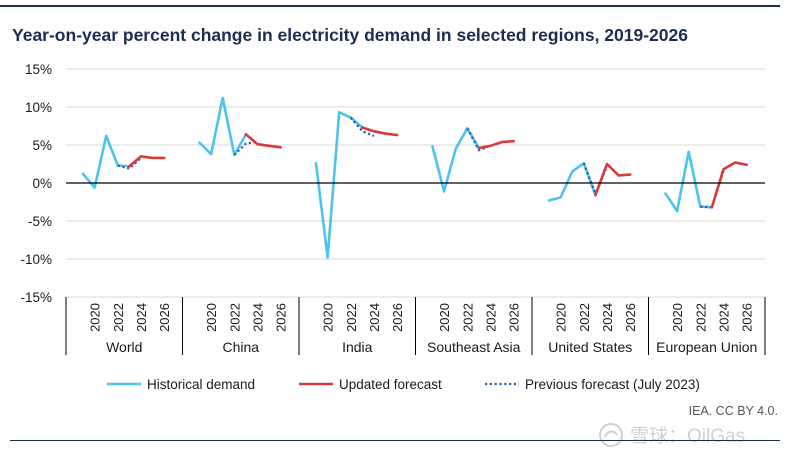 This screenshot has height=461, width=800. Describe the element at coordinates (36, 297) in the screenshot. I see `y-tick-label: -15%` at that location.